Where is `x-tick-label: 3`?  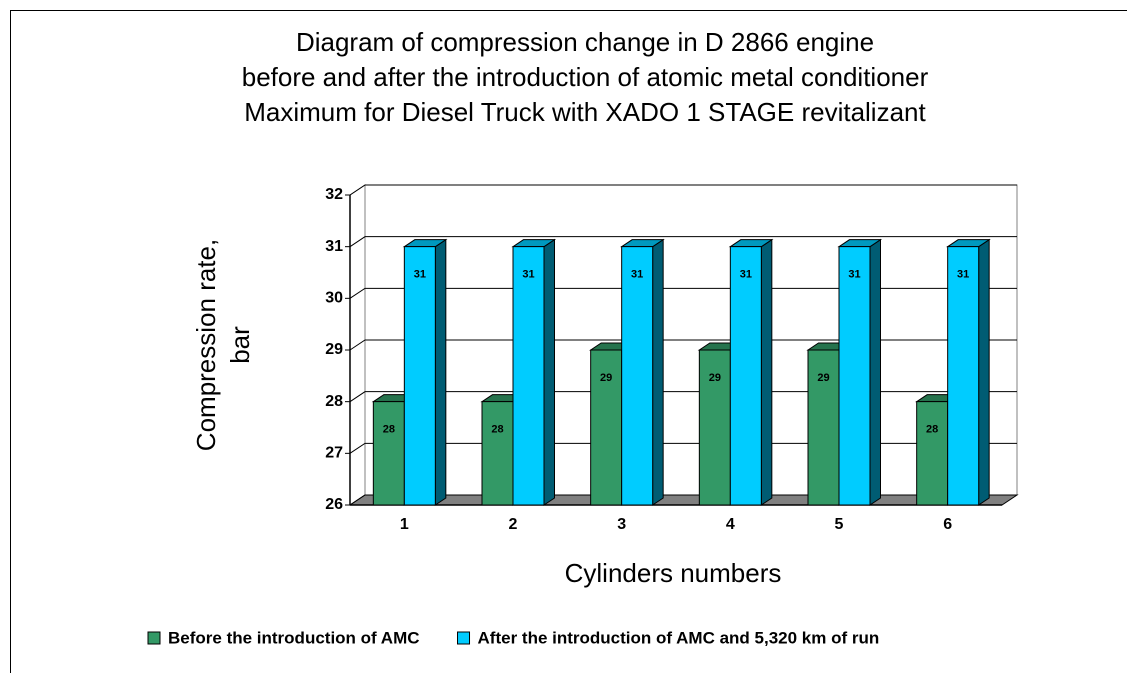
x-tick-label: 3 is located at coordinates (621, 524).